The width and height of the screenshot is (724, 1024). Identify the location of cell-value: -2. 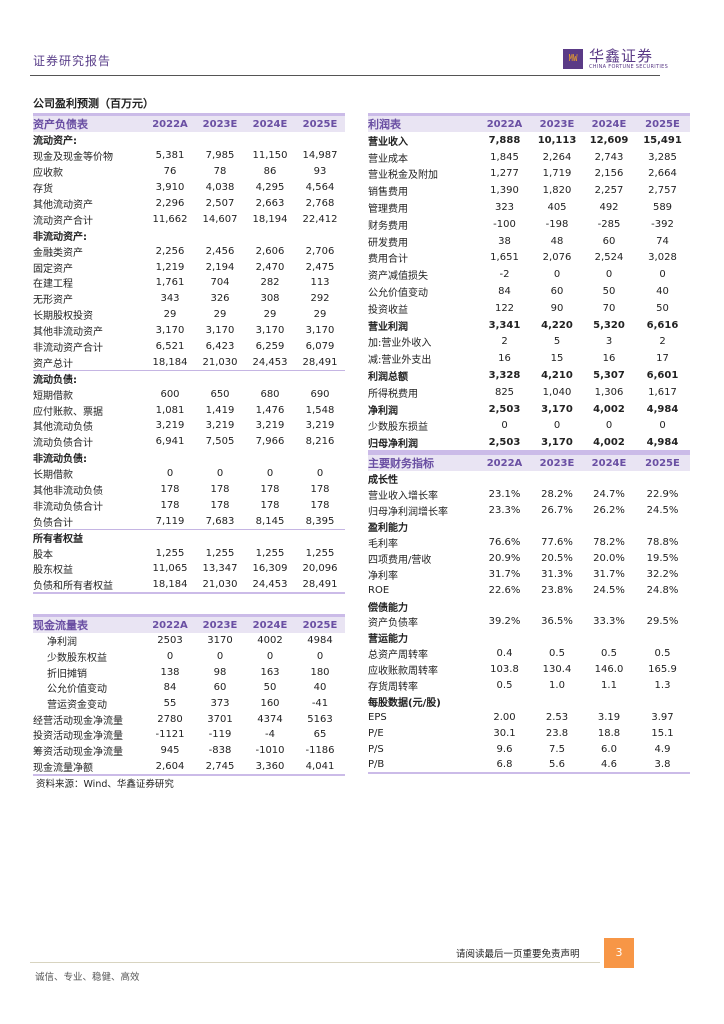
(504, 275).